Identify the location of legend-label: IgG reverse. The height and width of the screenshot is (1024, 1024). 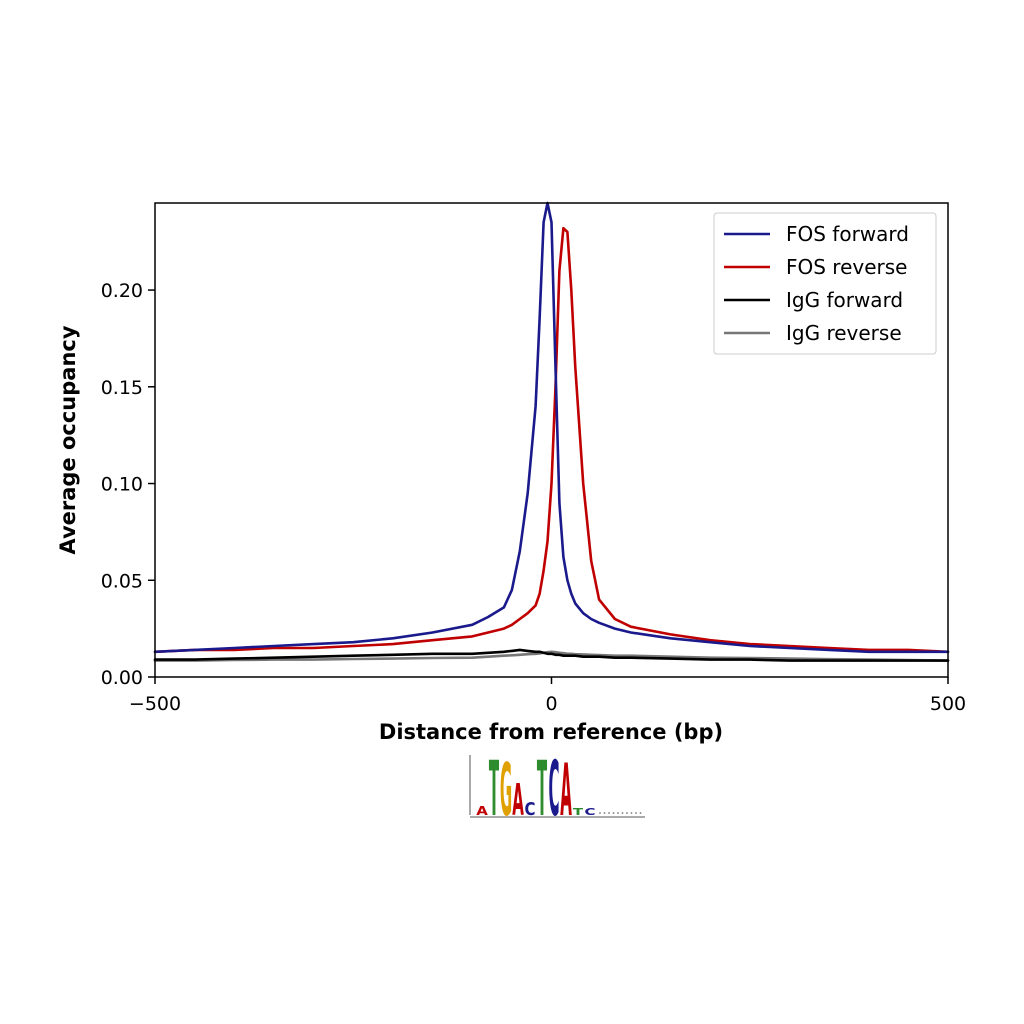
(844, 333).